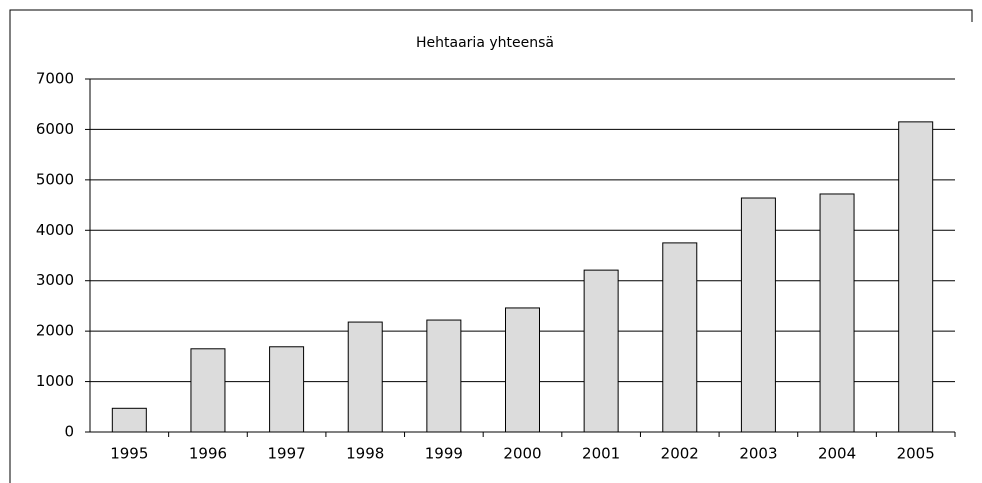  What do you see at coordinates (758, 454) in the screenshot?
I see `x-tick-label: 2003` at bounding box center [758, 454].